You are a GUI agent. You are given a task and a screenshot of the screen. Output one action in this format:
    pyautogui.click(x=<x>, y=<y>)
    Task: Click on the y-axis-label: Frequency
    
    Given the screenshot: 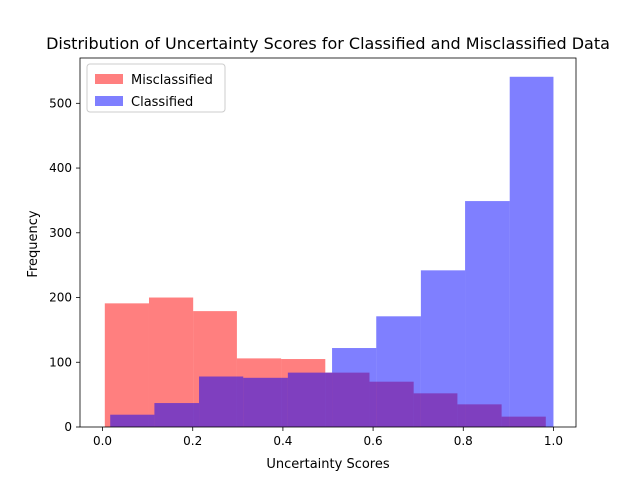 What is the action you would take?
    pyautogui.click(x=33, y=243)
    